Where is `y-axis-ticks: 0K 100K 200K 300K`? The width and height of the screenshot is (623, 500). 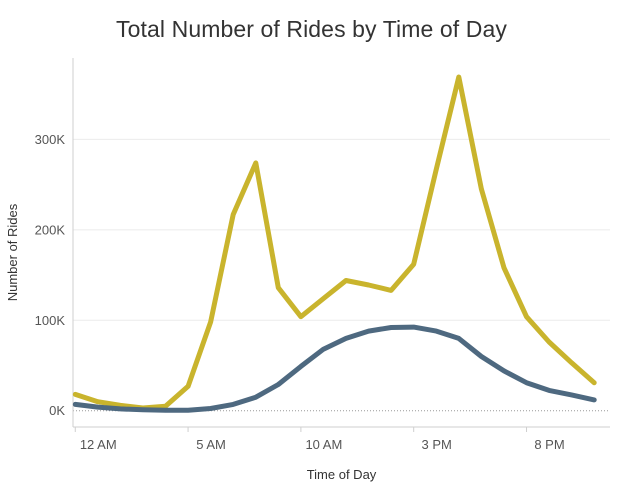 y-axis-ticks: 0K 100K 200K 300K is located at coordinates (50, 275).